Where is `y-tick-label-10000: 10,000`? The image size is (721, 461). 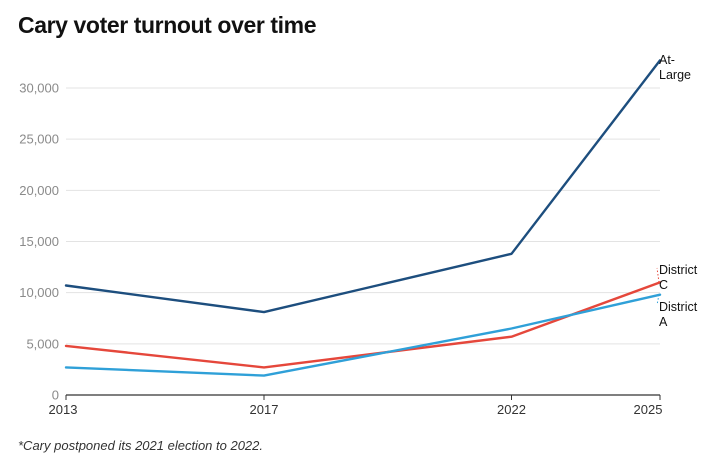
y-tick-label-10000: 10,000 is located at coordinates (39, 292).